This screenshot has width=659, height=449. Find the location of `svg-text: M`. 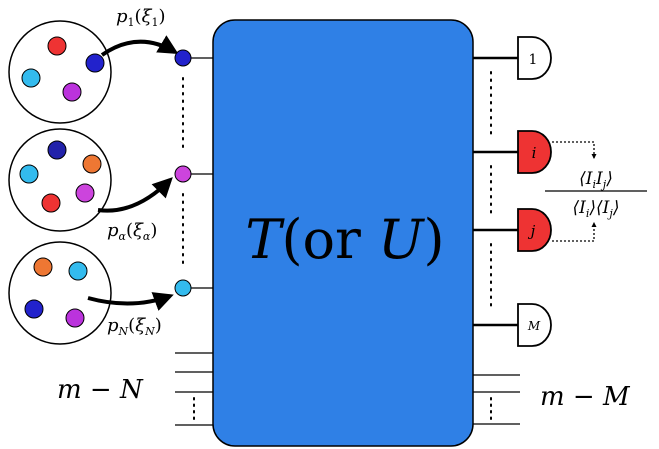

svg-text: M is located at coordinates (534, 326).